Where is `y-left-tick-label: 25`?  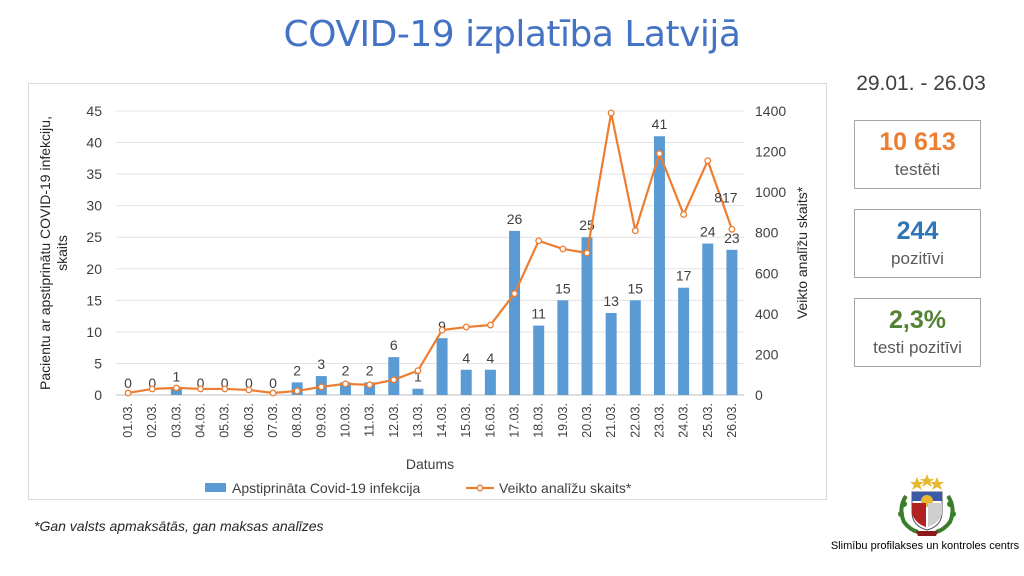 y-left-tick-label: 25 is located at coordinates (94, 237).